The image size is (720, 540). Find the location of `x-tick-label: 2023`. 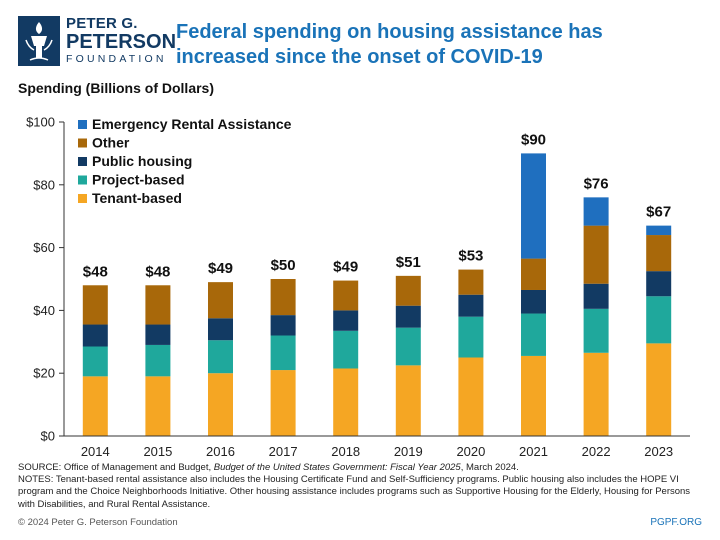

x-tick-label: 2023 is located at coordinates (658, 451).